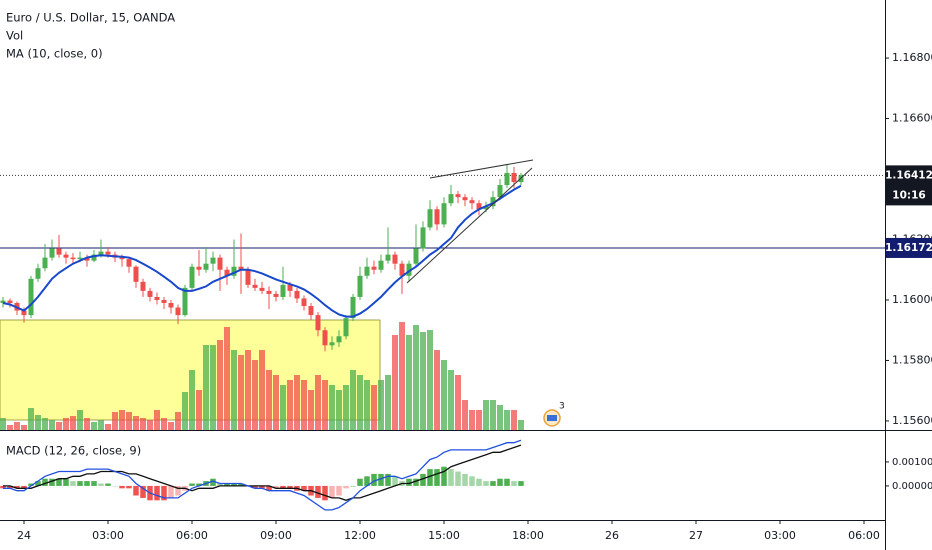 The width and height of the screenshot is (932, 550). What do you see at coordinates (908, 248) in the screenshot?
I see `price-line-label: 1.16172` at bounding box center [908, 248].